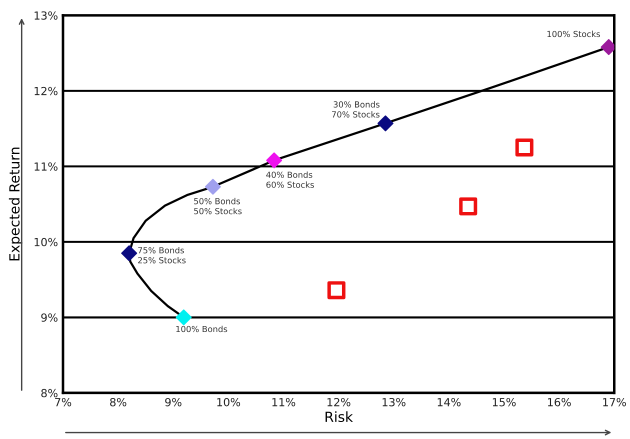  I want to click on y-tick-label: 10%, so click(46, 242).